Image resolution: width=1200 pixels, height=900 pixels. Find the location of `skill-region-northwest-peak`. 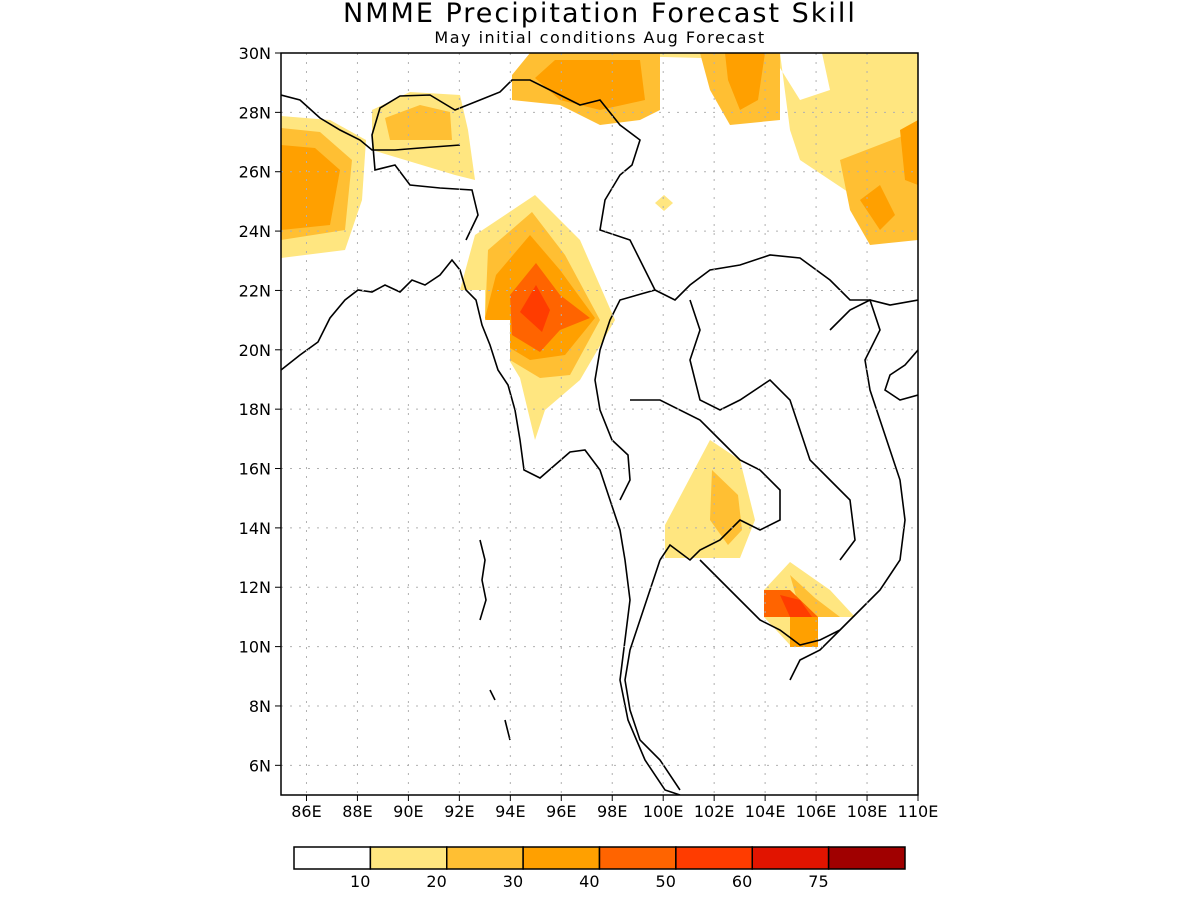

skill-region-northwest-peak is located at coordinates (310, 187).